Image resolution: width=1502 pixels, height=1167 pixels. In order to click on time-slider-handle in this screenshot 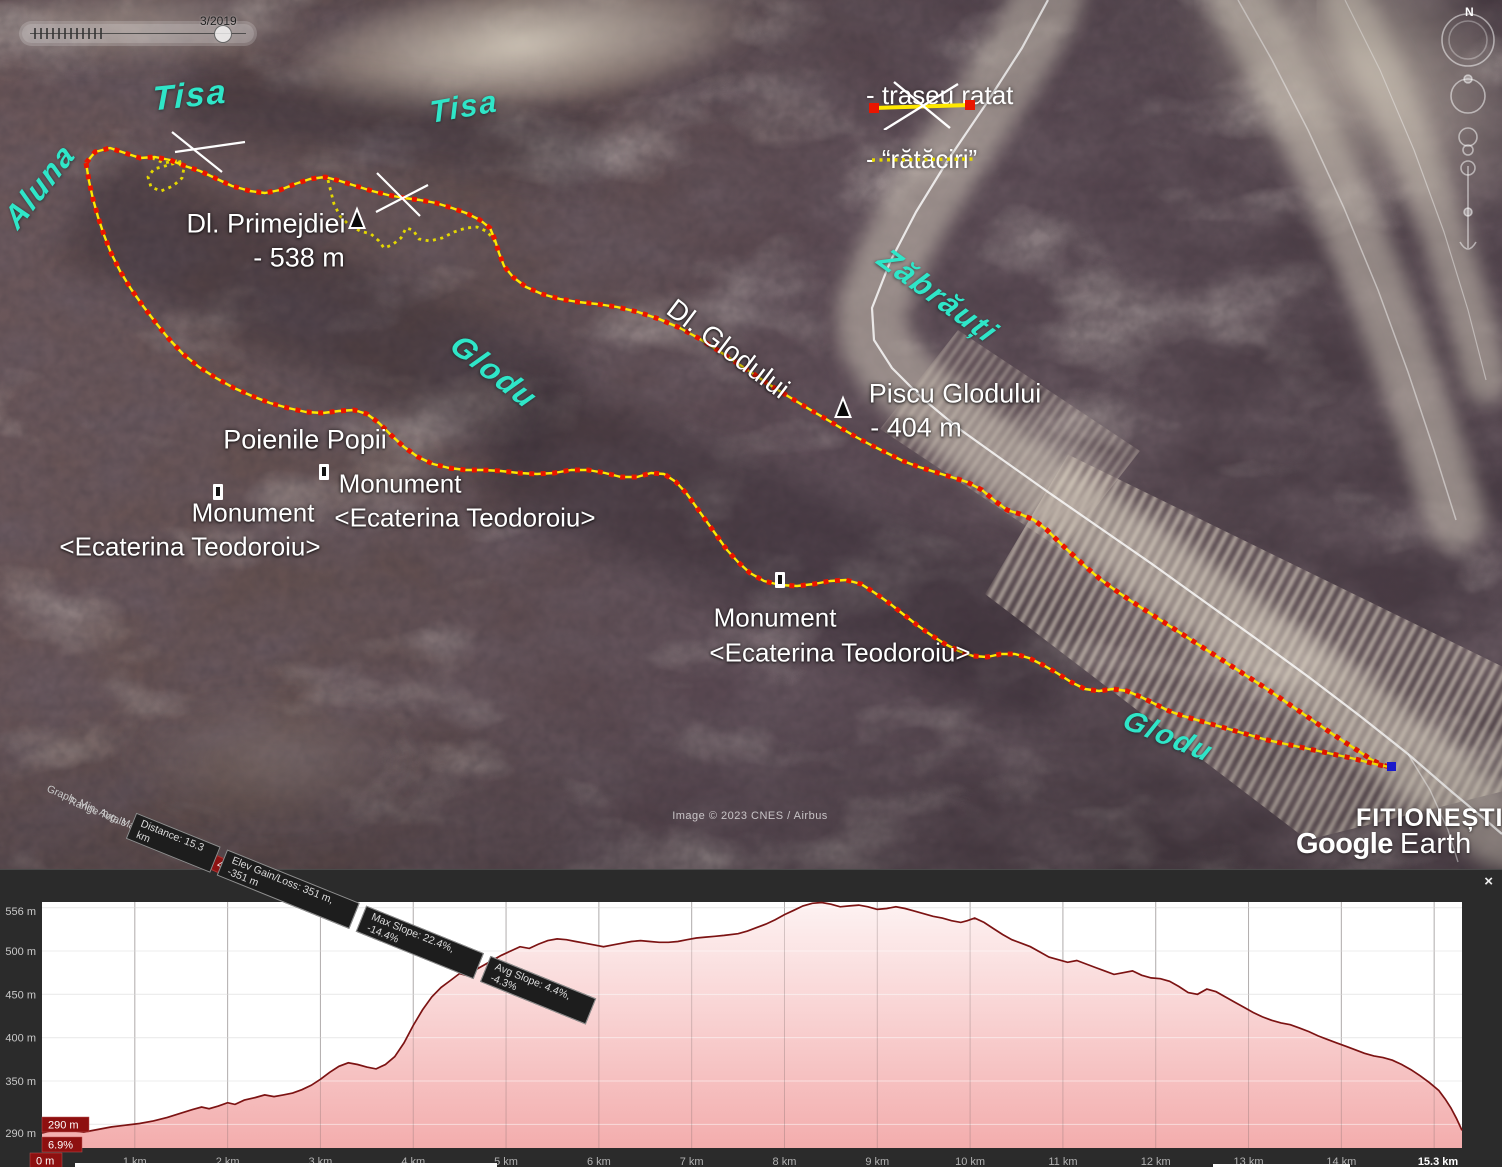, I will do `click(223, 34)`.